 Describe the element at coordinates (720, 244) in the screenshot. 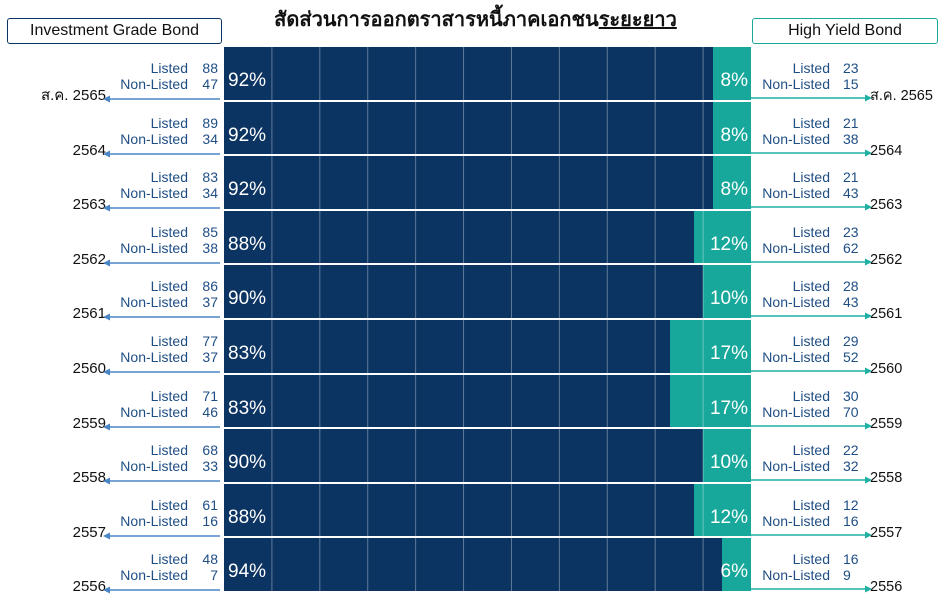

I see `percent-value: 12` at that location.